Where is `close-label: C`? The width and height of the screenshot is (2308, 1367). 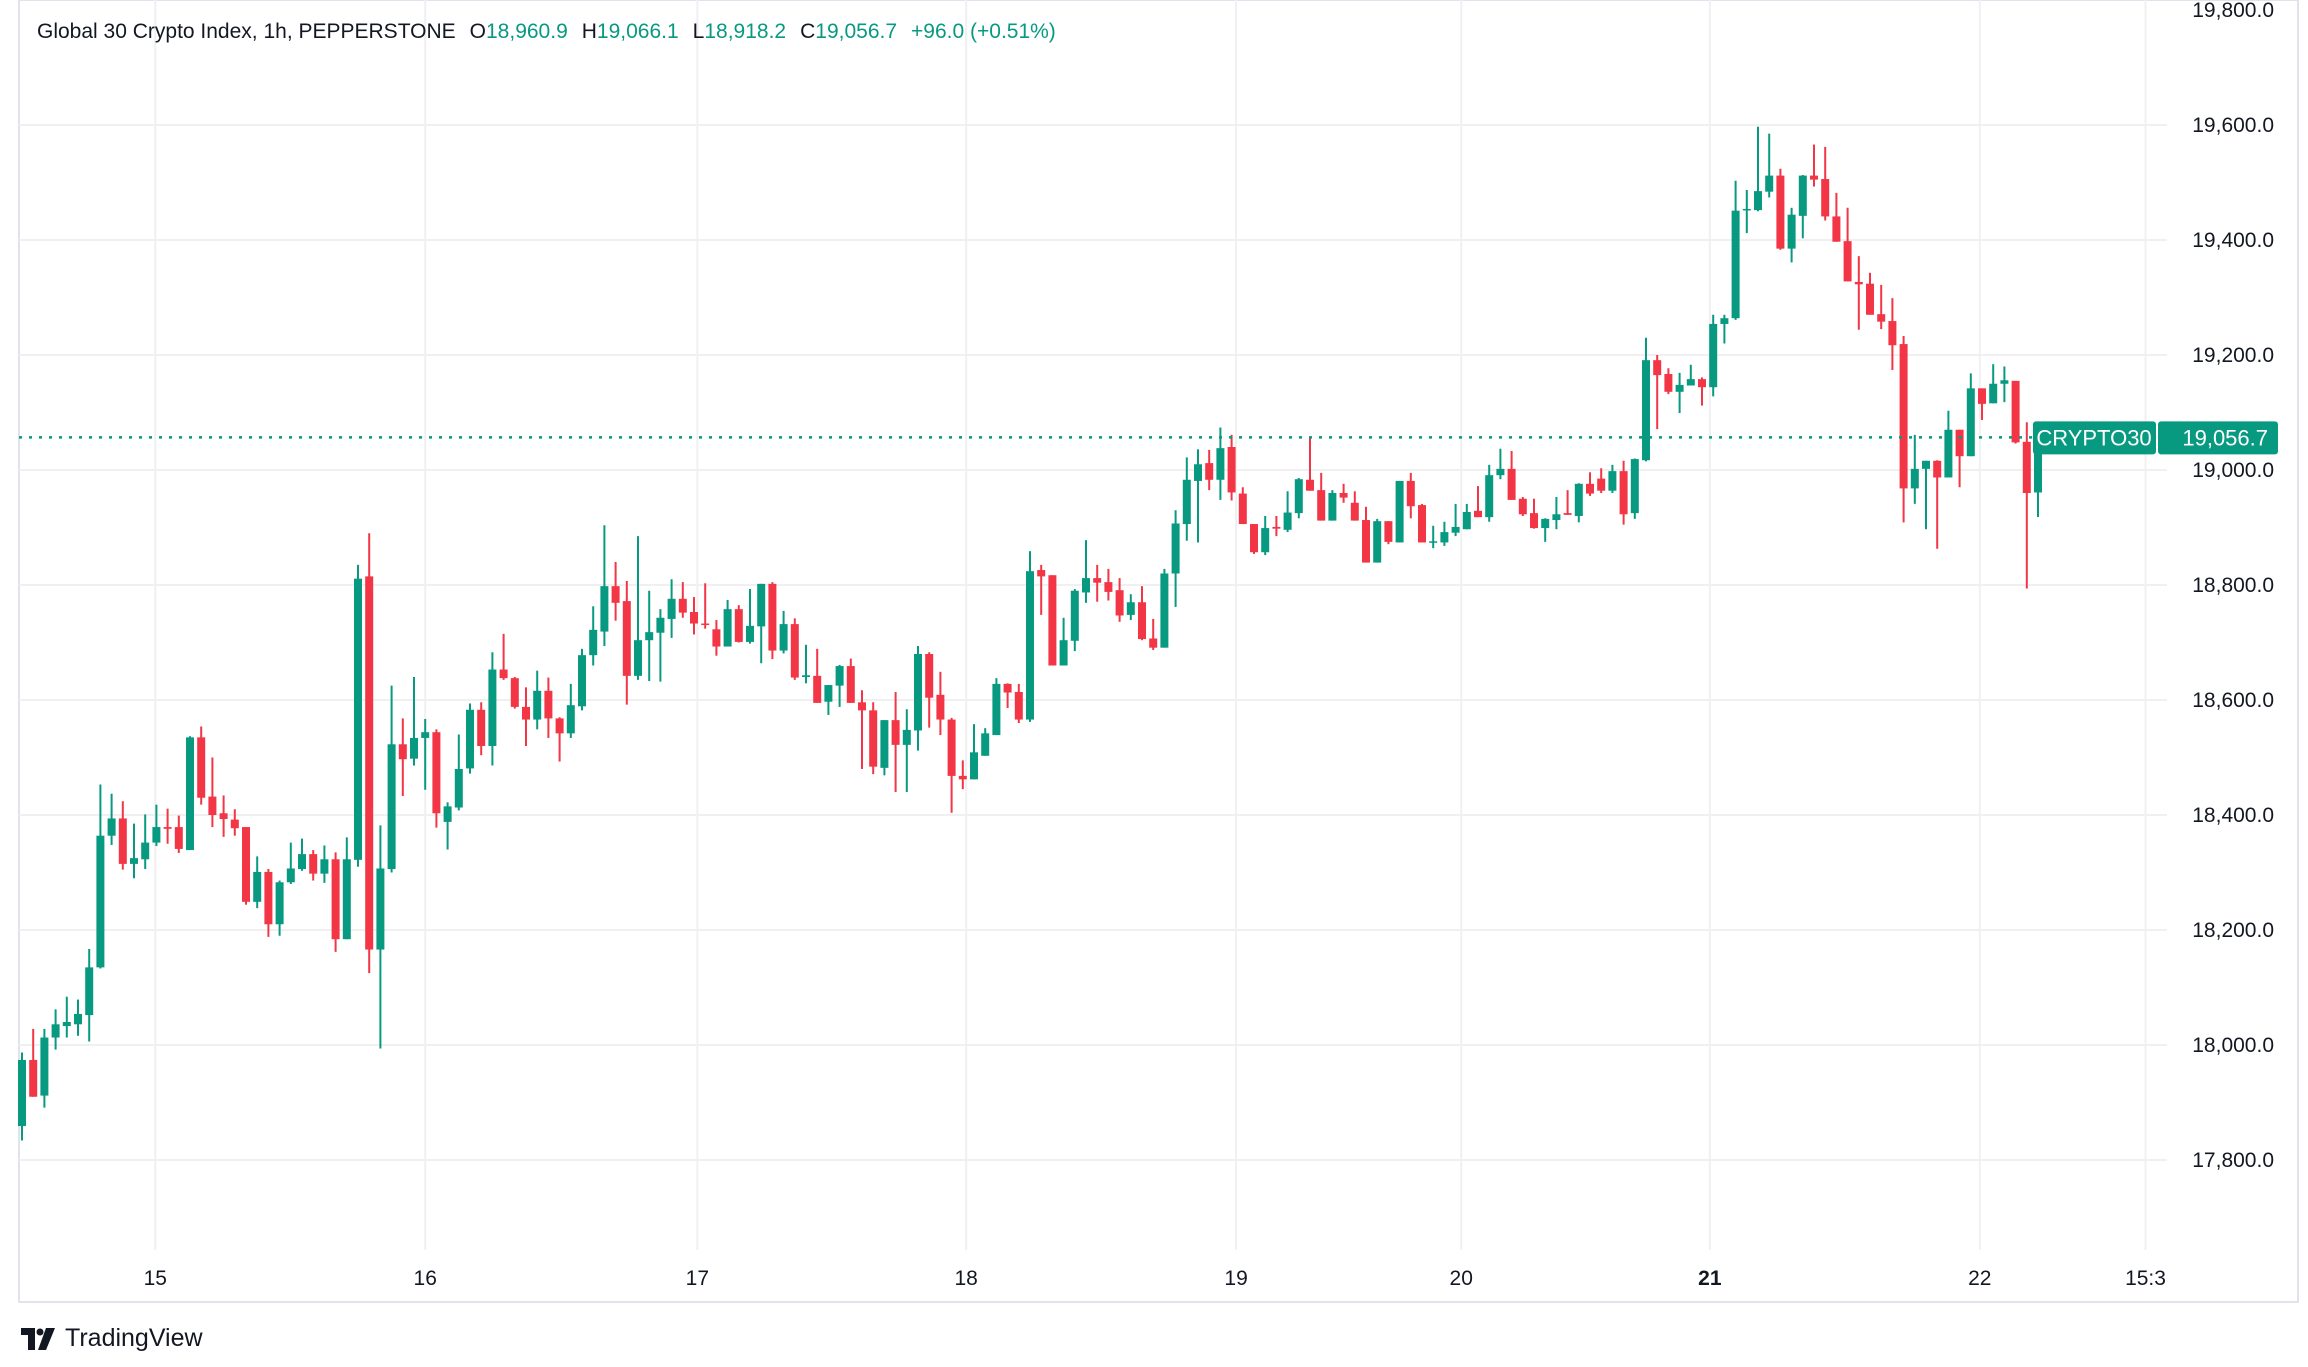
close-label: C is located at coordinates (808, 31).